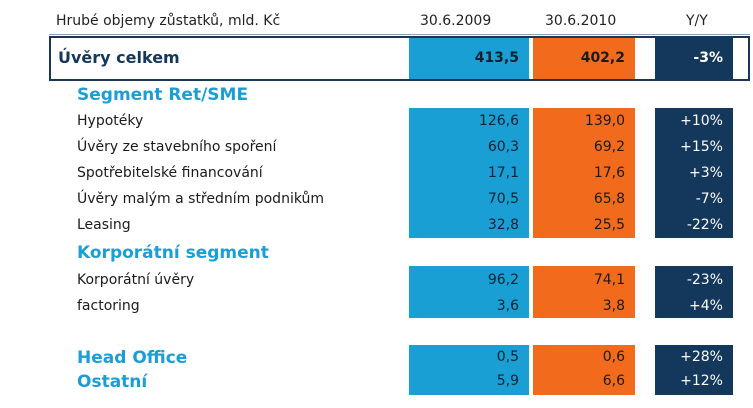  I want to click on stavebni-sporeni-2009: 60,3, so click(503, 147).